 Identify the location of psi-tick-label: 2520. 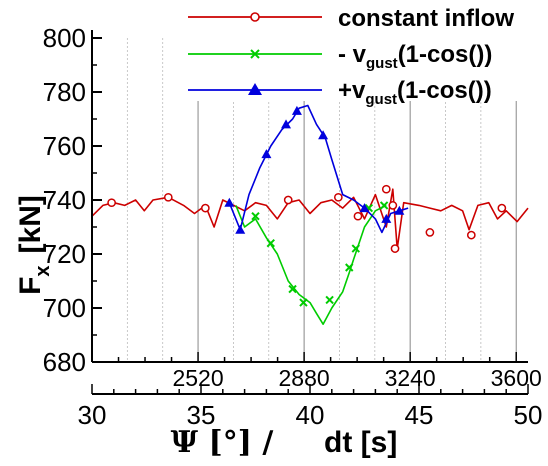
(197, 378).